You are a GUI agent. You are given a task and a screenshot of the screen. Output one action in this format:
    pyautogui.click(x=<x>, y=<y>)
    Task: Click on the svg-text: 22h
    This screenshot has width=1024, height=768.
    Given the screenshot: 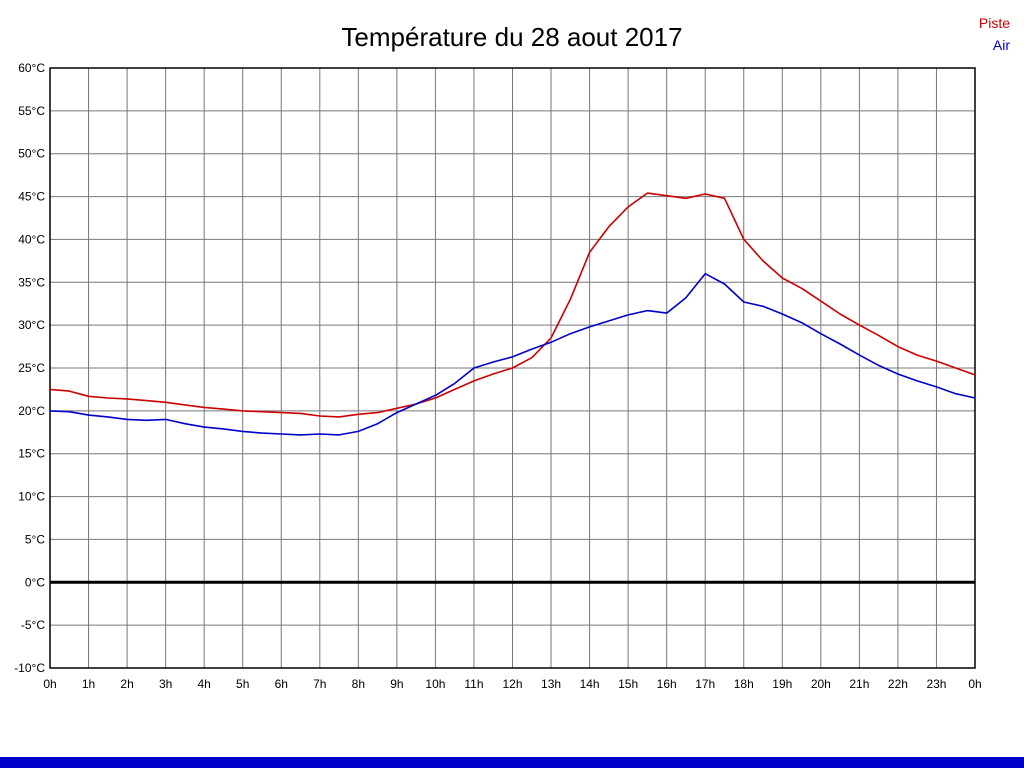 What is the action you would take?
    pyautogui.click(x=898, y=684)
    